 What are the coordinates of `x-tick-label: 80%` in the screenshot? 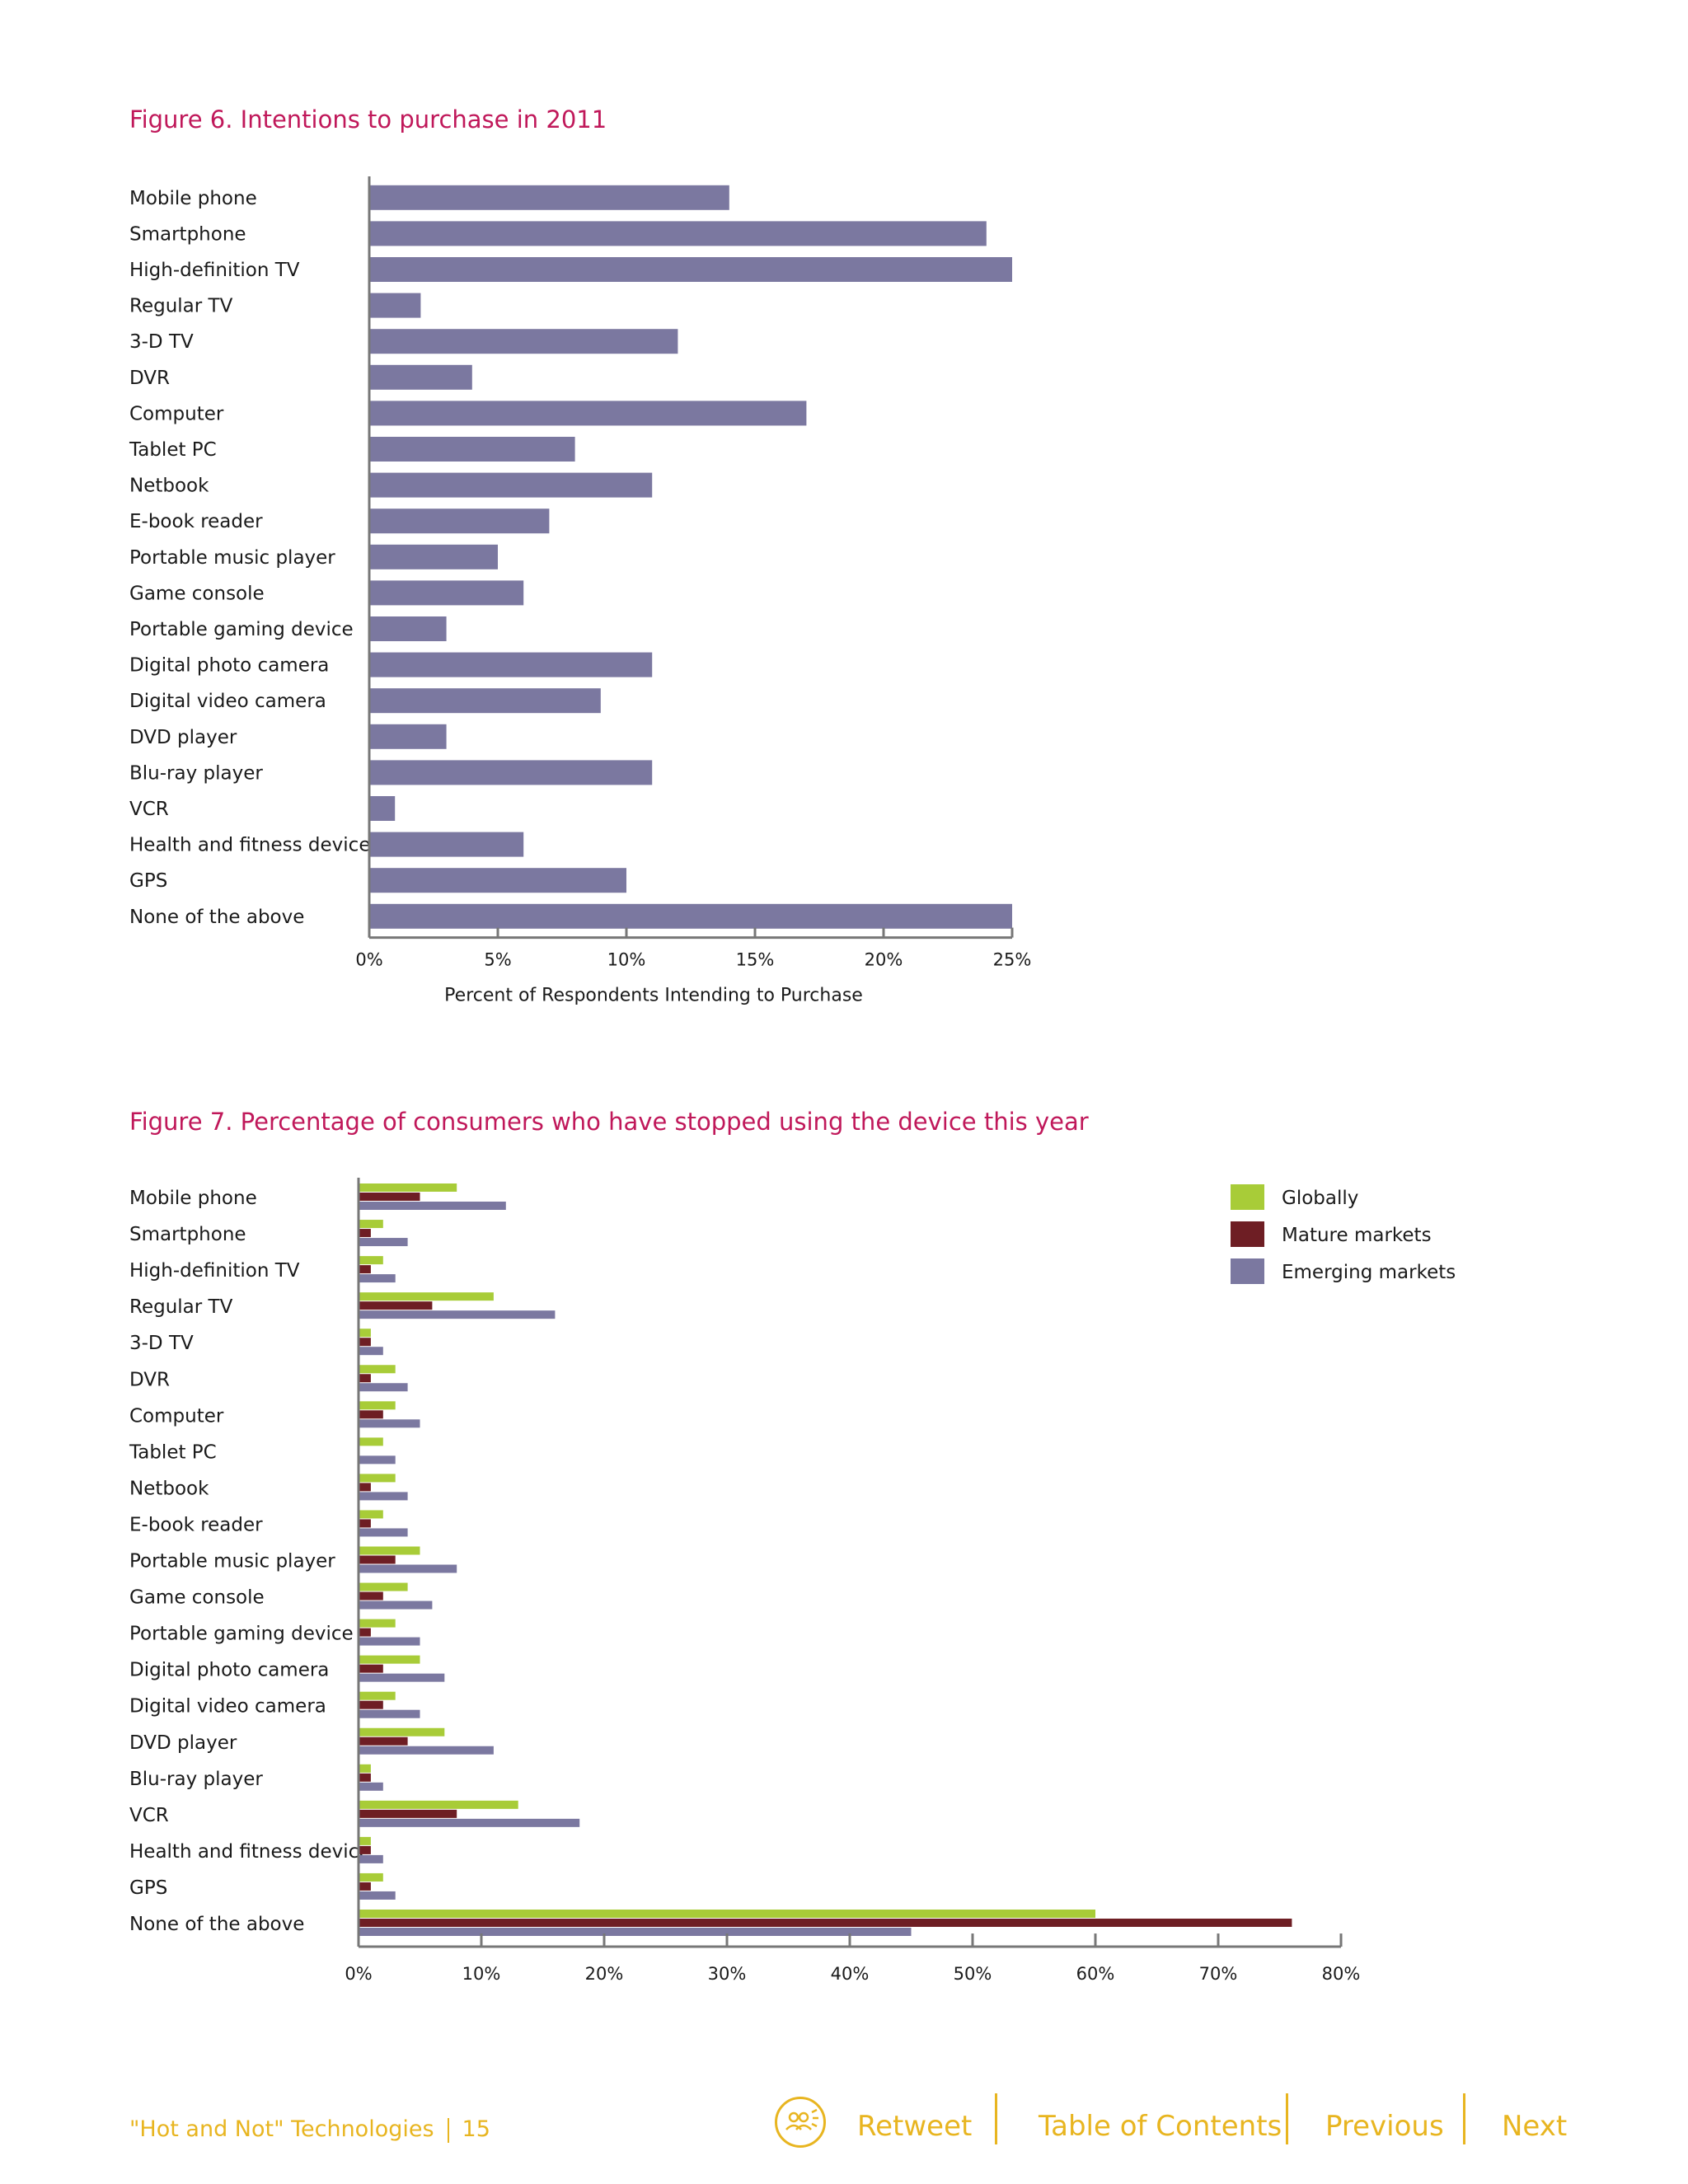 It's located at (1341, 1974).